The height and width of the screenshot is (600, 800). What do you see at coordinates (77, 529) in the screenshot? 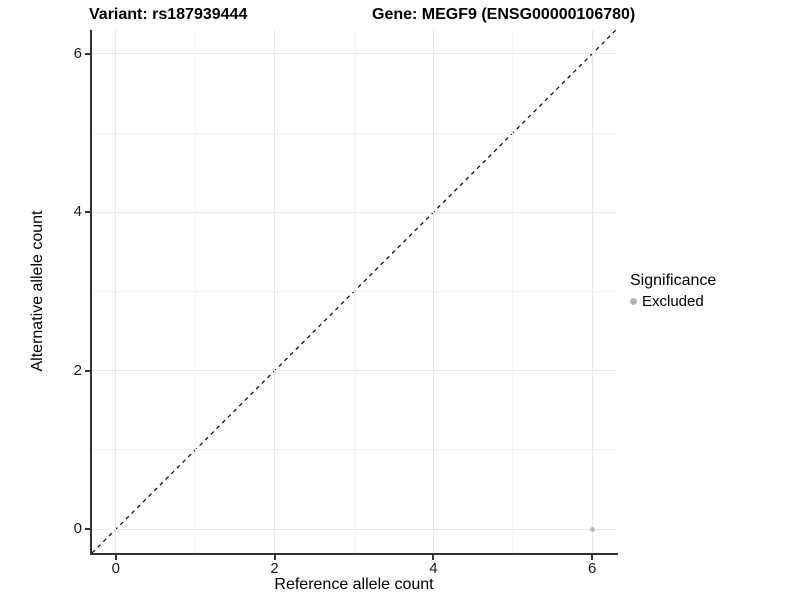
I see `y-tick-label: 0` at bounding box center [77, 529].